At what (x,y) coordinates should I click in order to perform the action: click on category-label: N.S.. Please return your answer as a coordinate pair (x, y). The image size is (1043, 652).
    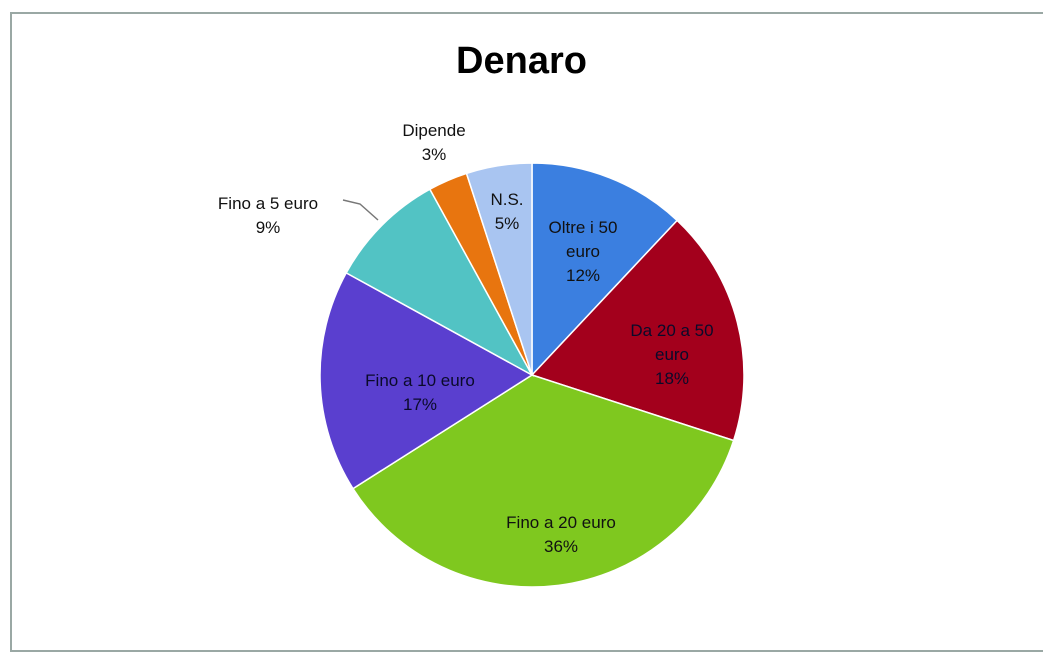
    Looking at the image, I should click on (507, 199).